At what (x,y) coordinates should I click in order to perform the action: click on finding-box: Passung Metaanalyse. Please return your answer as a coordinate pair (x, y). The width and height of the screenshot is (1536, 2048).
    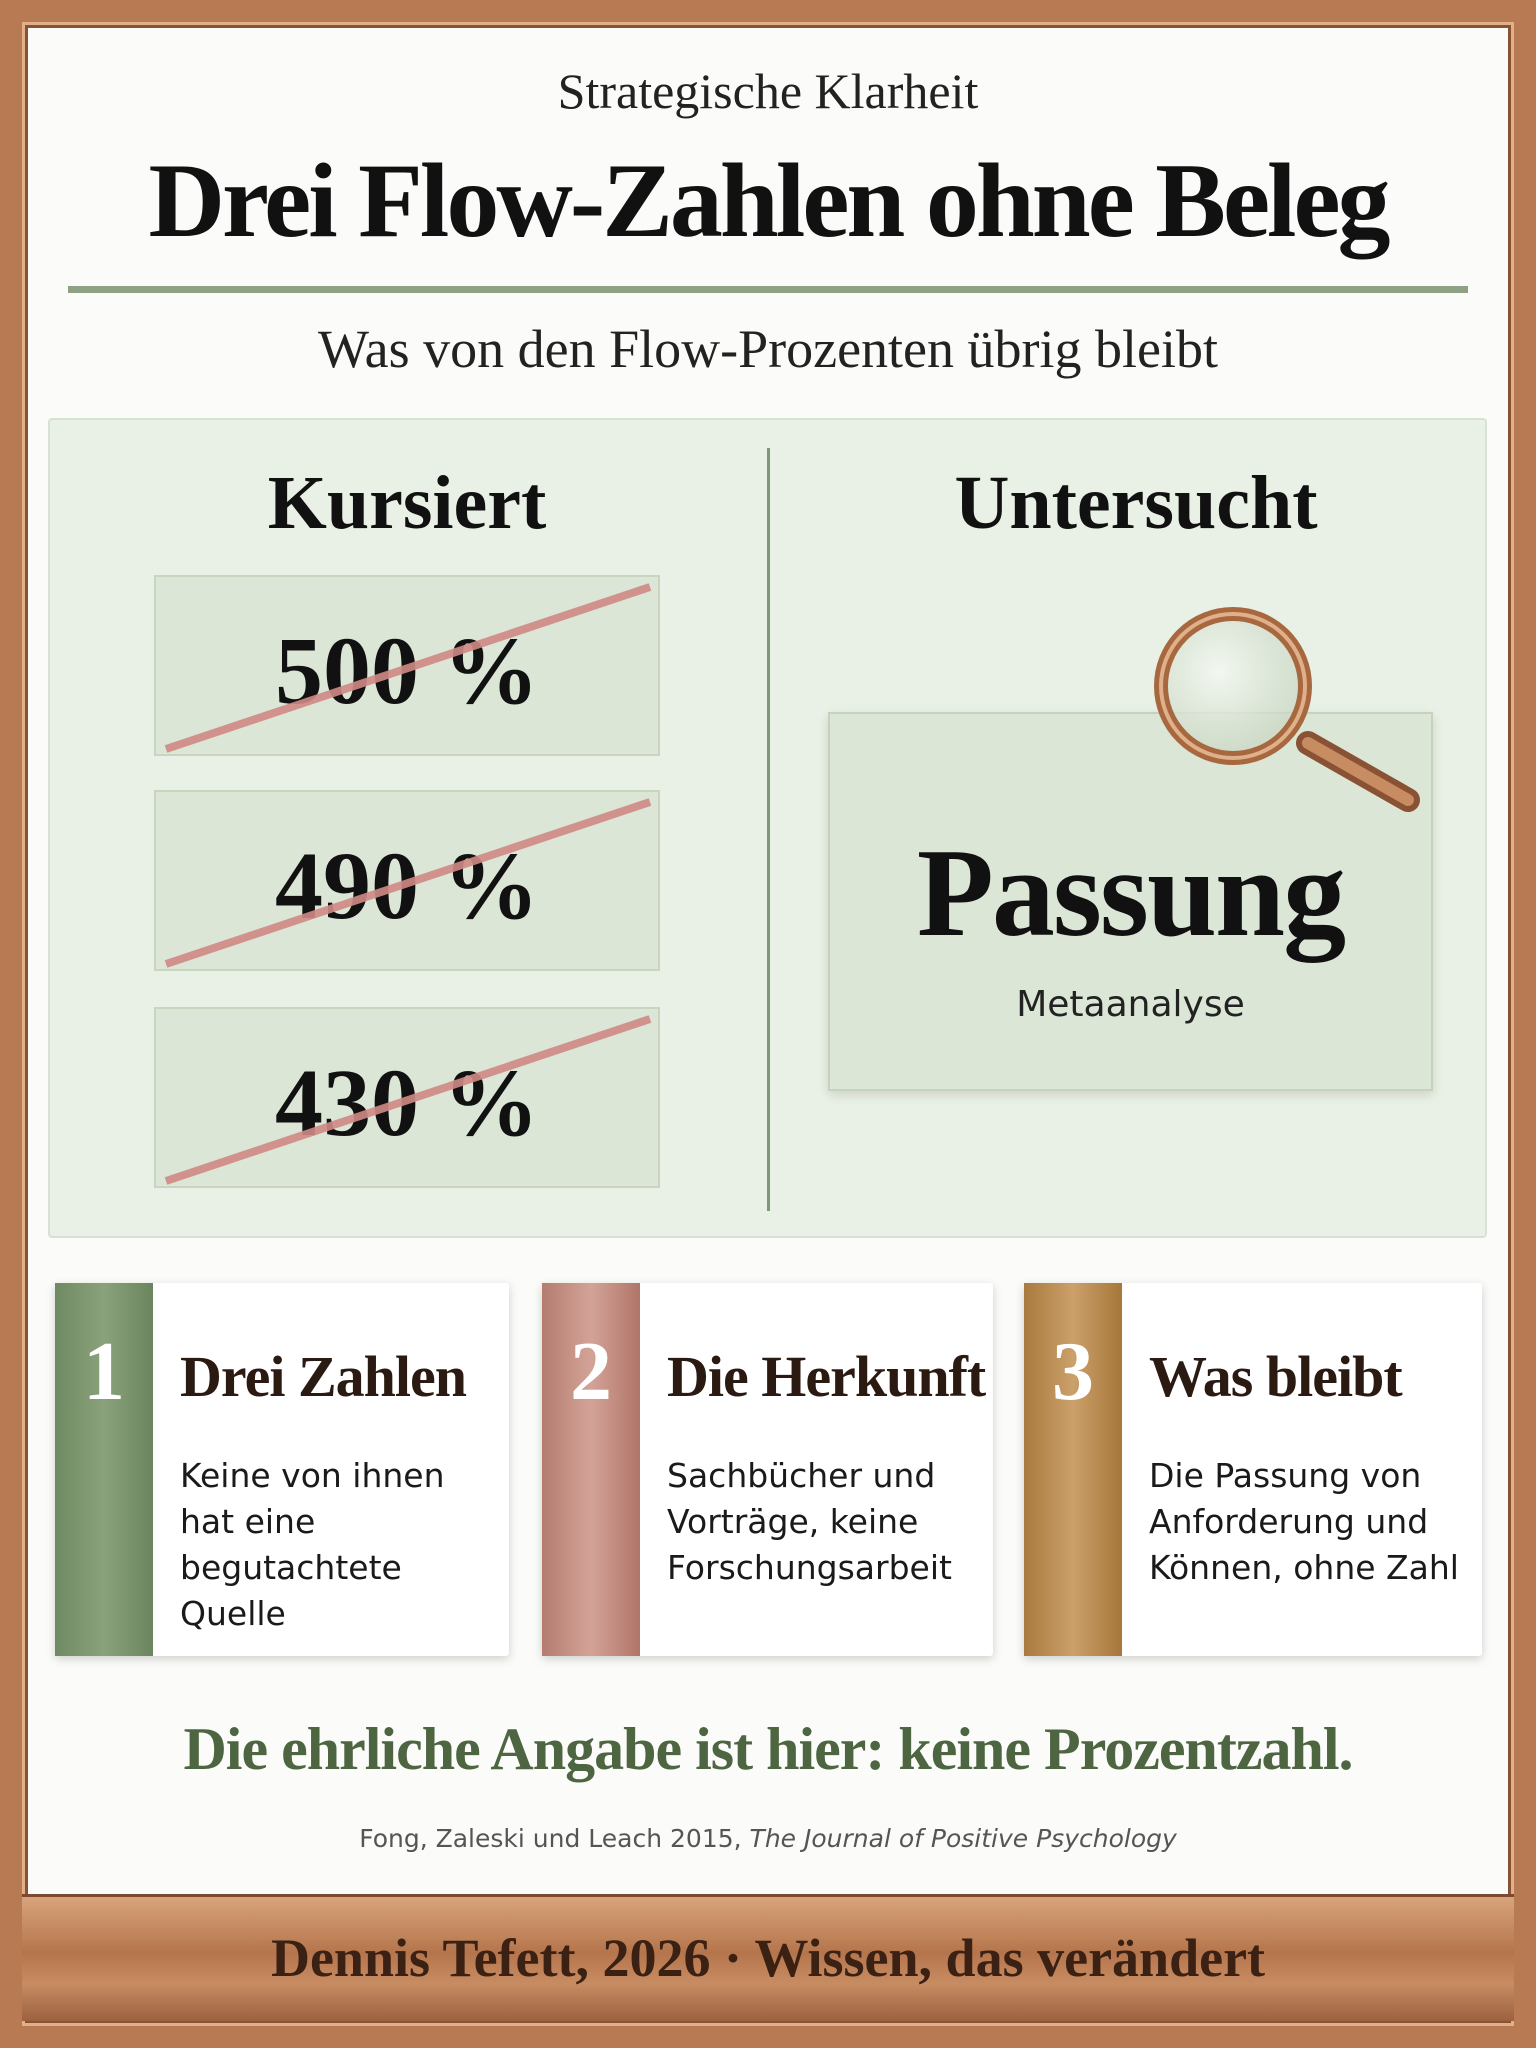
    Looking at the image, I should click on (1130, 901).